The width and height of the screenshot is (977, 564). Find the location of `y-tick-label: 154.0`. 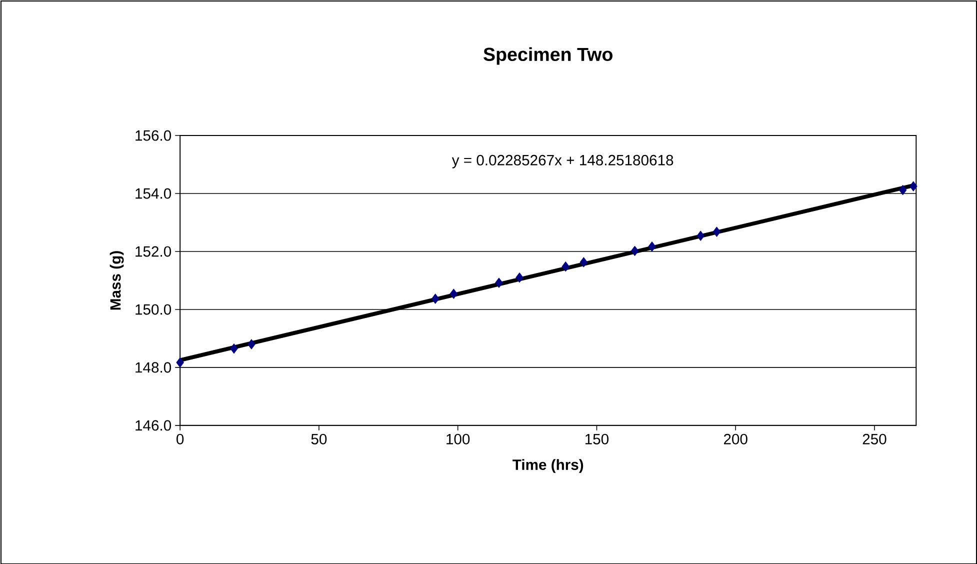

y-tick-label: 154.0 is located at coordinates (154, 193).